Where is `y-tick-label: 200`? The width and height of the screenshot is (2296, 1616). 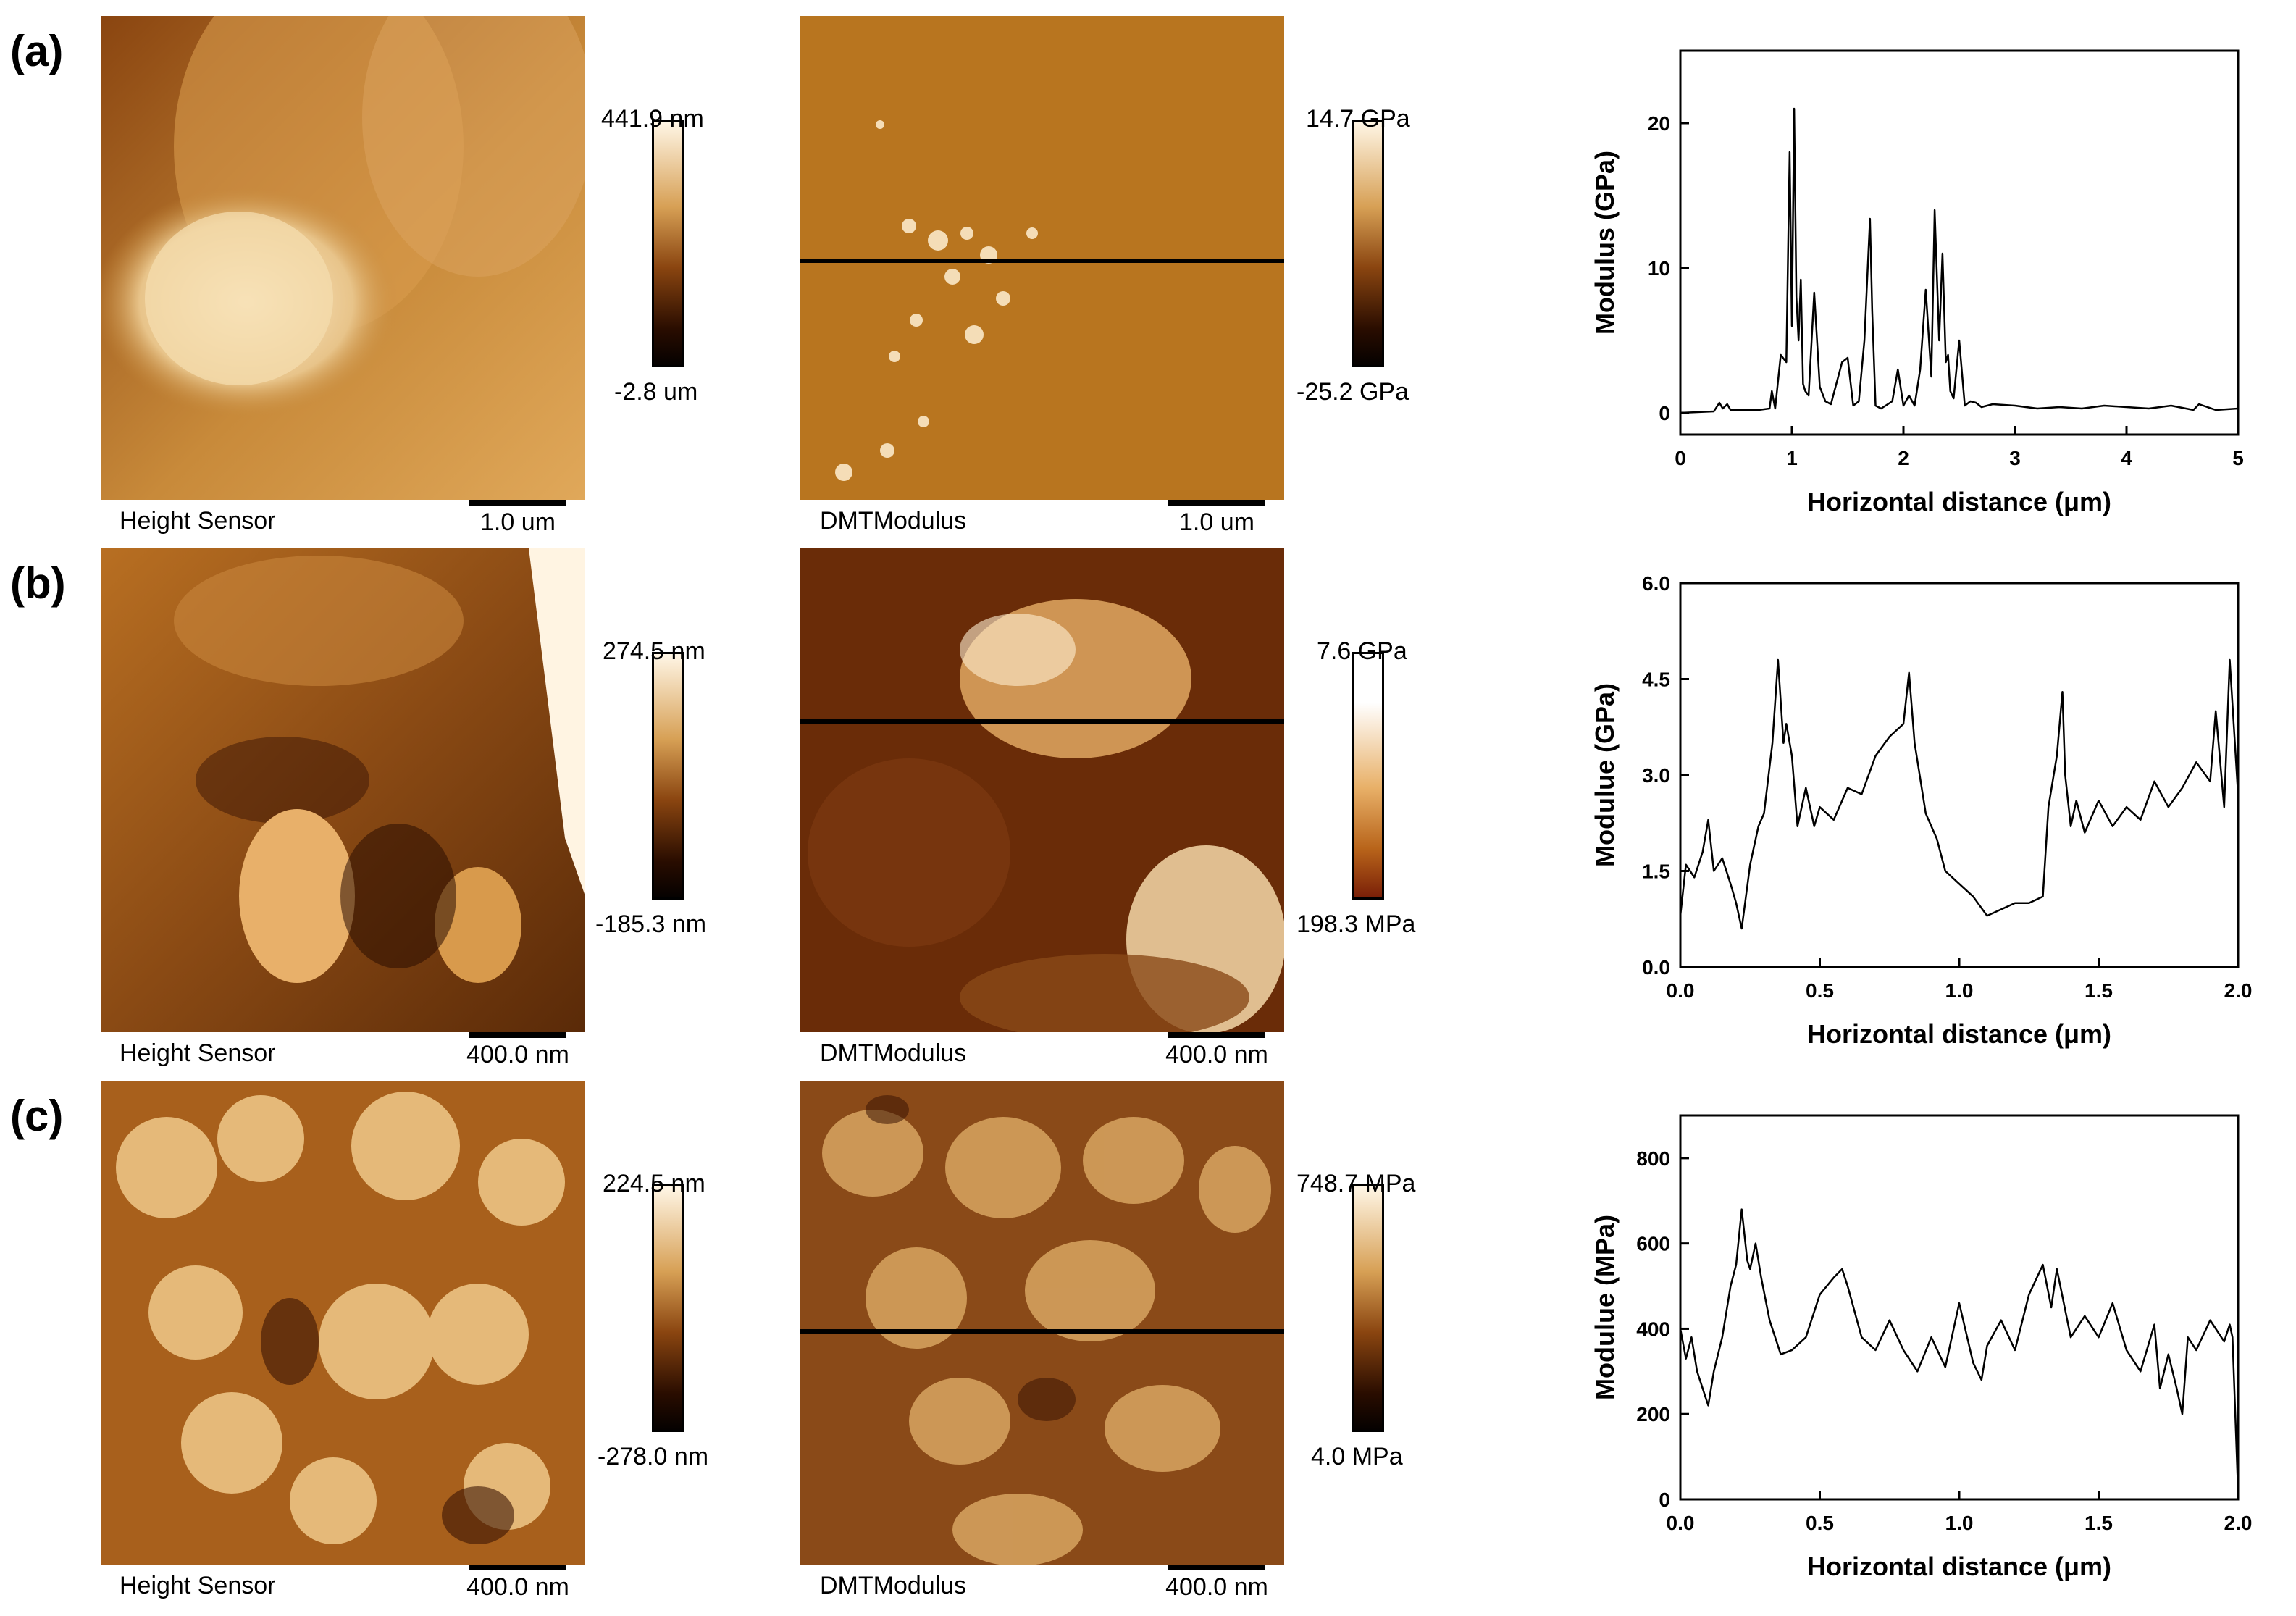
y-tick-label: 200 is located at coordinates (1653, 1414).